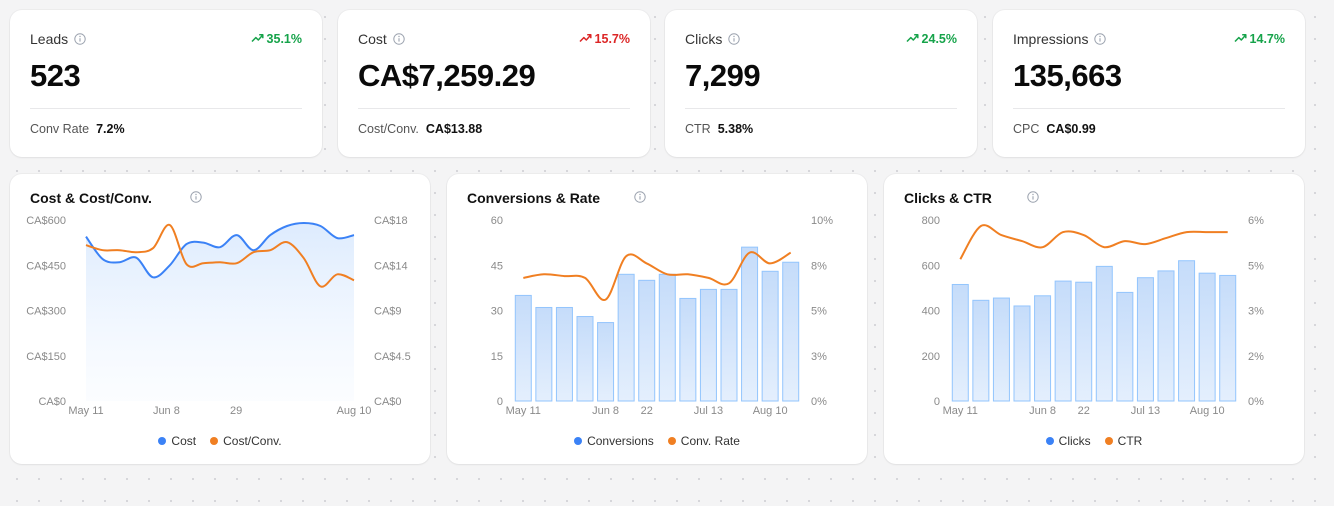 The width and height of the screenshot is (1334, 506). Describe the element at coordinates (931, 221) in the screenshot. I see `y-left-tick-label: 800` at that location.